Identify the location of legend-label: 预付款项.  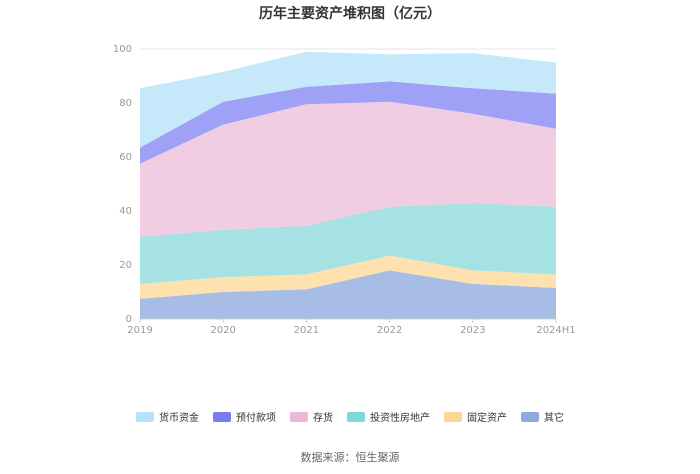
(256, 417).